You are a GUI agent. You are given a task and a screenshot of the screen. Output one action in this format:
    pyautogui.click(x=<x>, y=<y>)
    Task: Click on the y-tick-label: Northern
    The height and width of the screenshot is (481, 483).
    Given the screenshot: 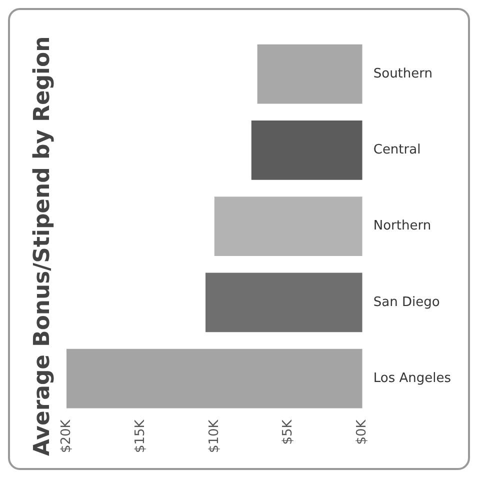 What is the action you would take?
    pyautogui.click(x=402, y=226)
    